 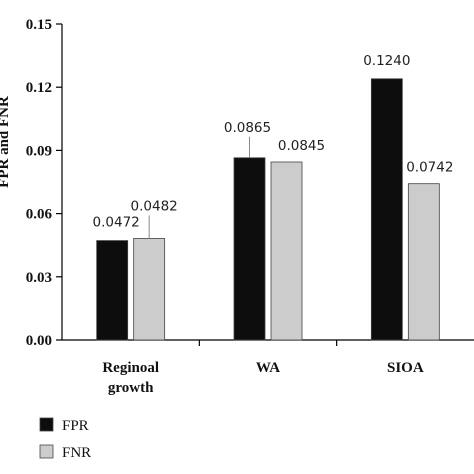 I want to click on data-label: 0.0472, so click(x=116, y=223).